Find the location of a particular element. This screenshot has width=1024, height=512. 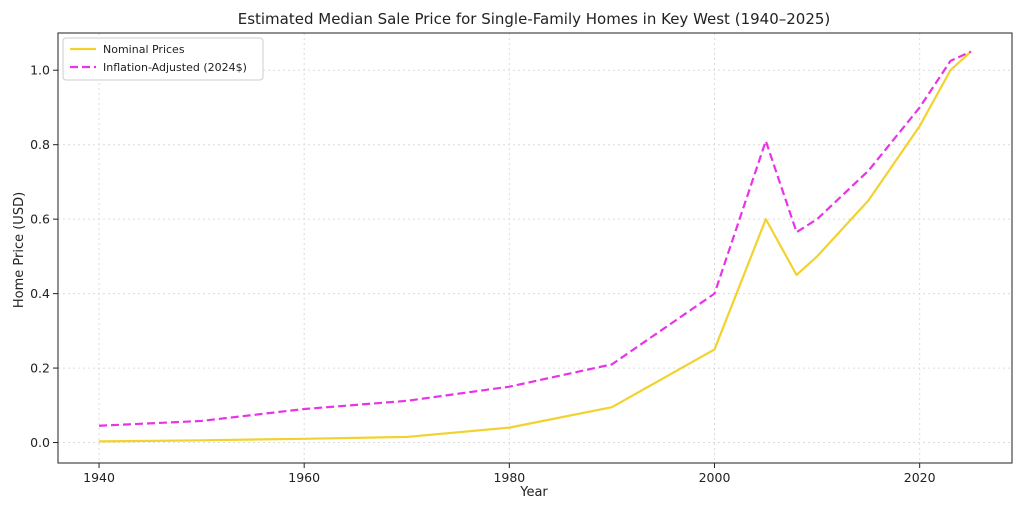

y-tick-label: 1.0 is located at coordinates (40, 70).